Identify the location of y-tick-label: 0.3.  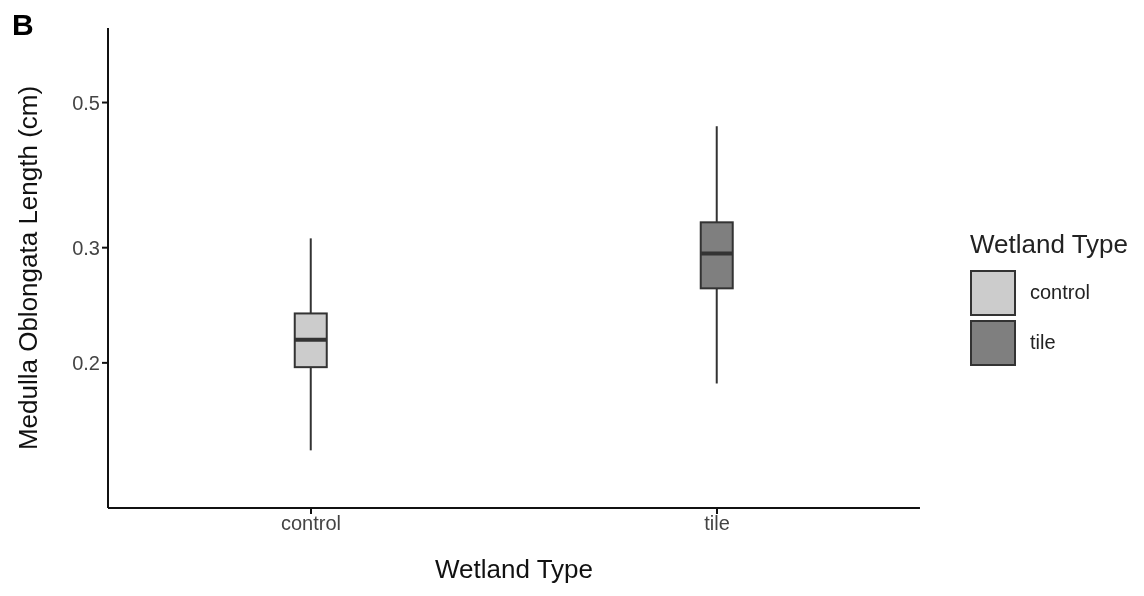
(86, 247).